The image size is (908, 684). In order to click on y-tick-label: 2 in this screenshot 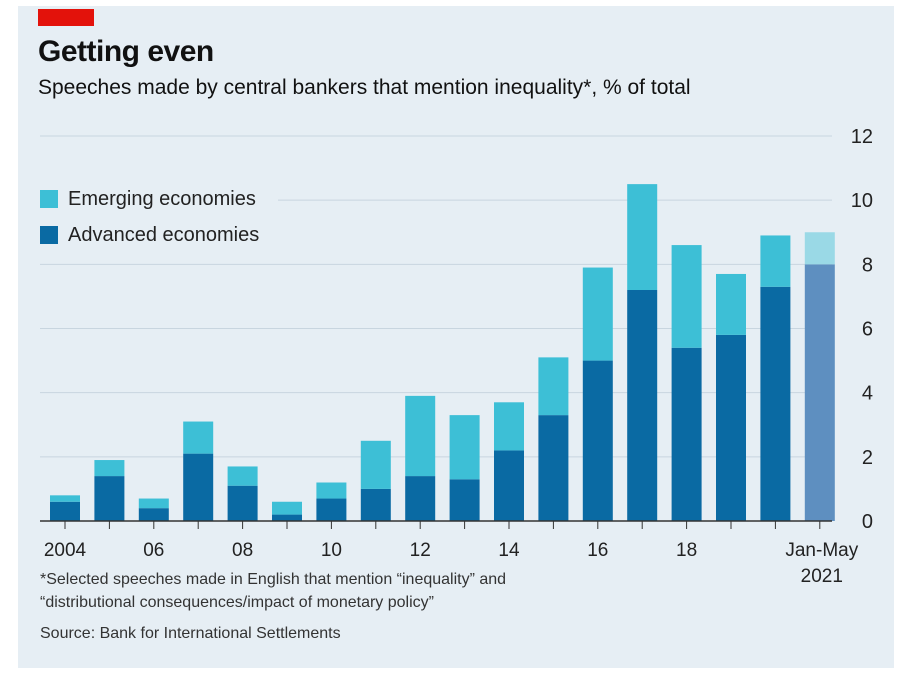, I will do `click(867, 458)`.